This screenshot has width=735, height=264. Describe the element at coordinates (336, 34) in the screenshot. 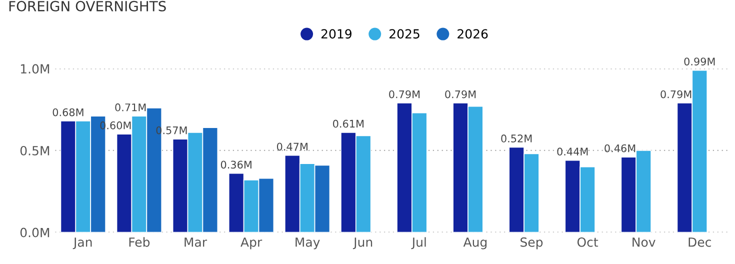

I see `legend-label: 2019` at that location.